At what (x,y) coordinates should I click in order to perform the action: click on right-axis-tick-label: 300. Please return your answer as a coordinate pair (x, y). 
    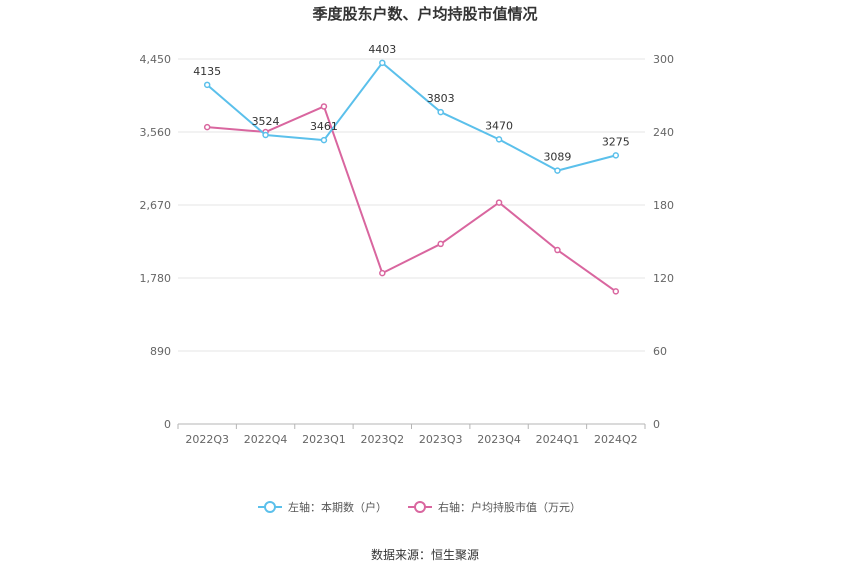
    Looking at the image, I should click on (663, 59).